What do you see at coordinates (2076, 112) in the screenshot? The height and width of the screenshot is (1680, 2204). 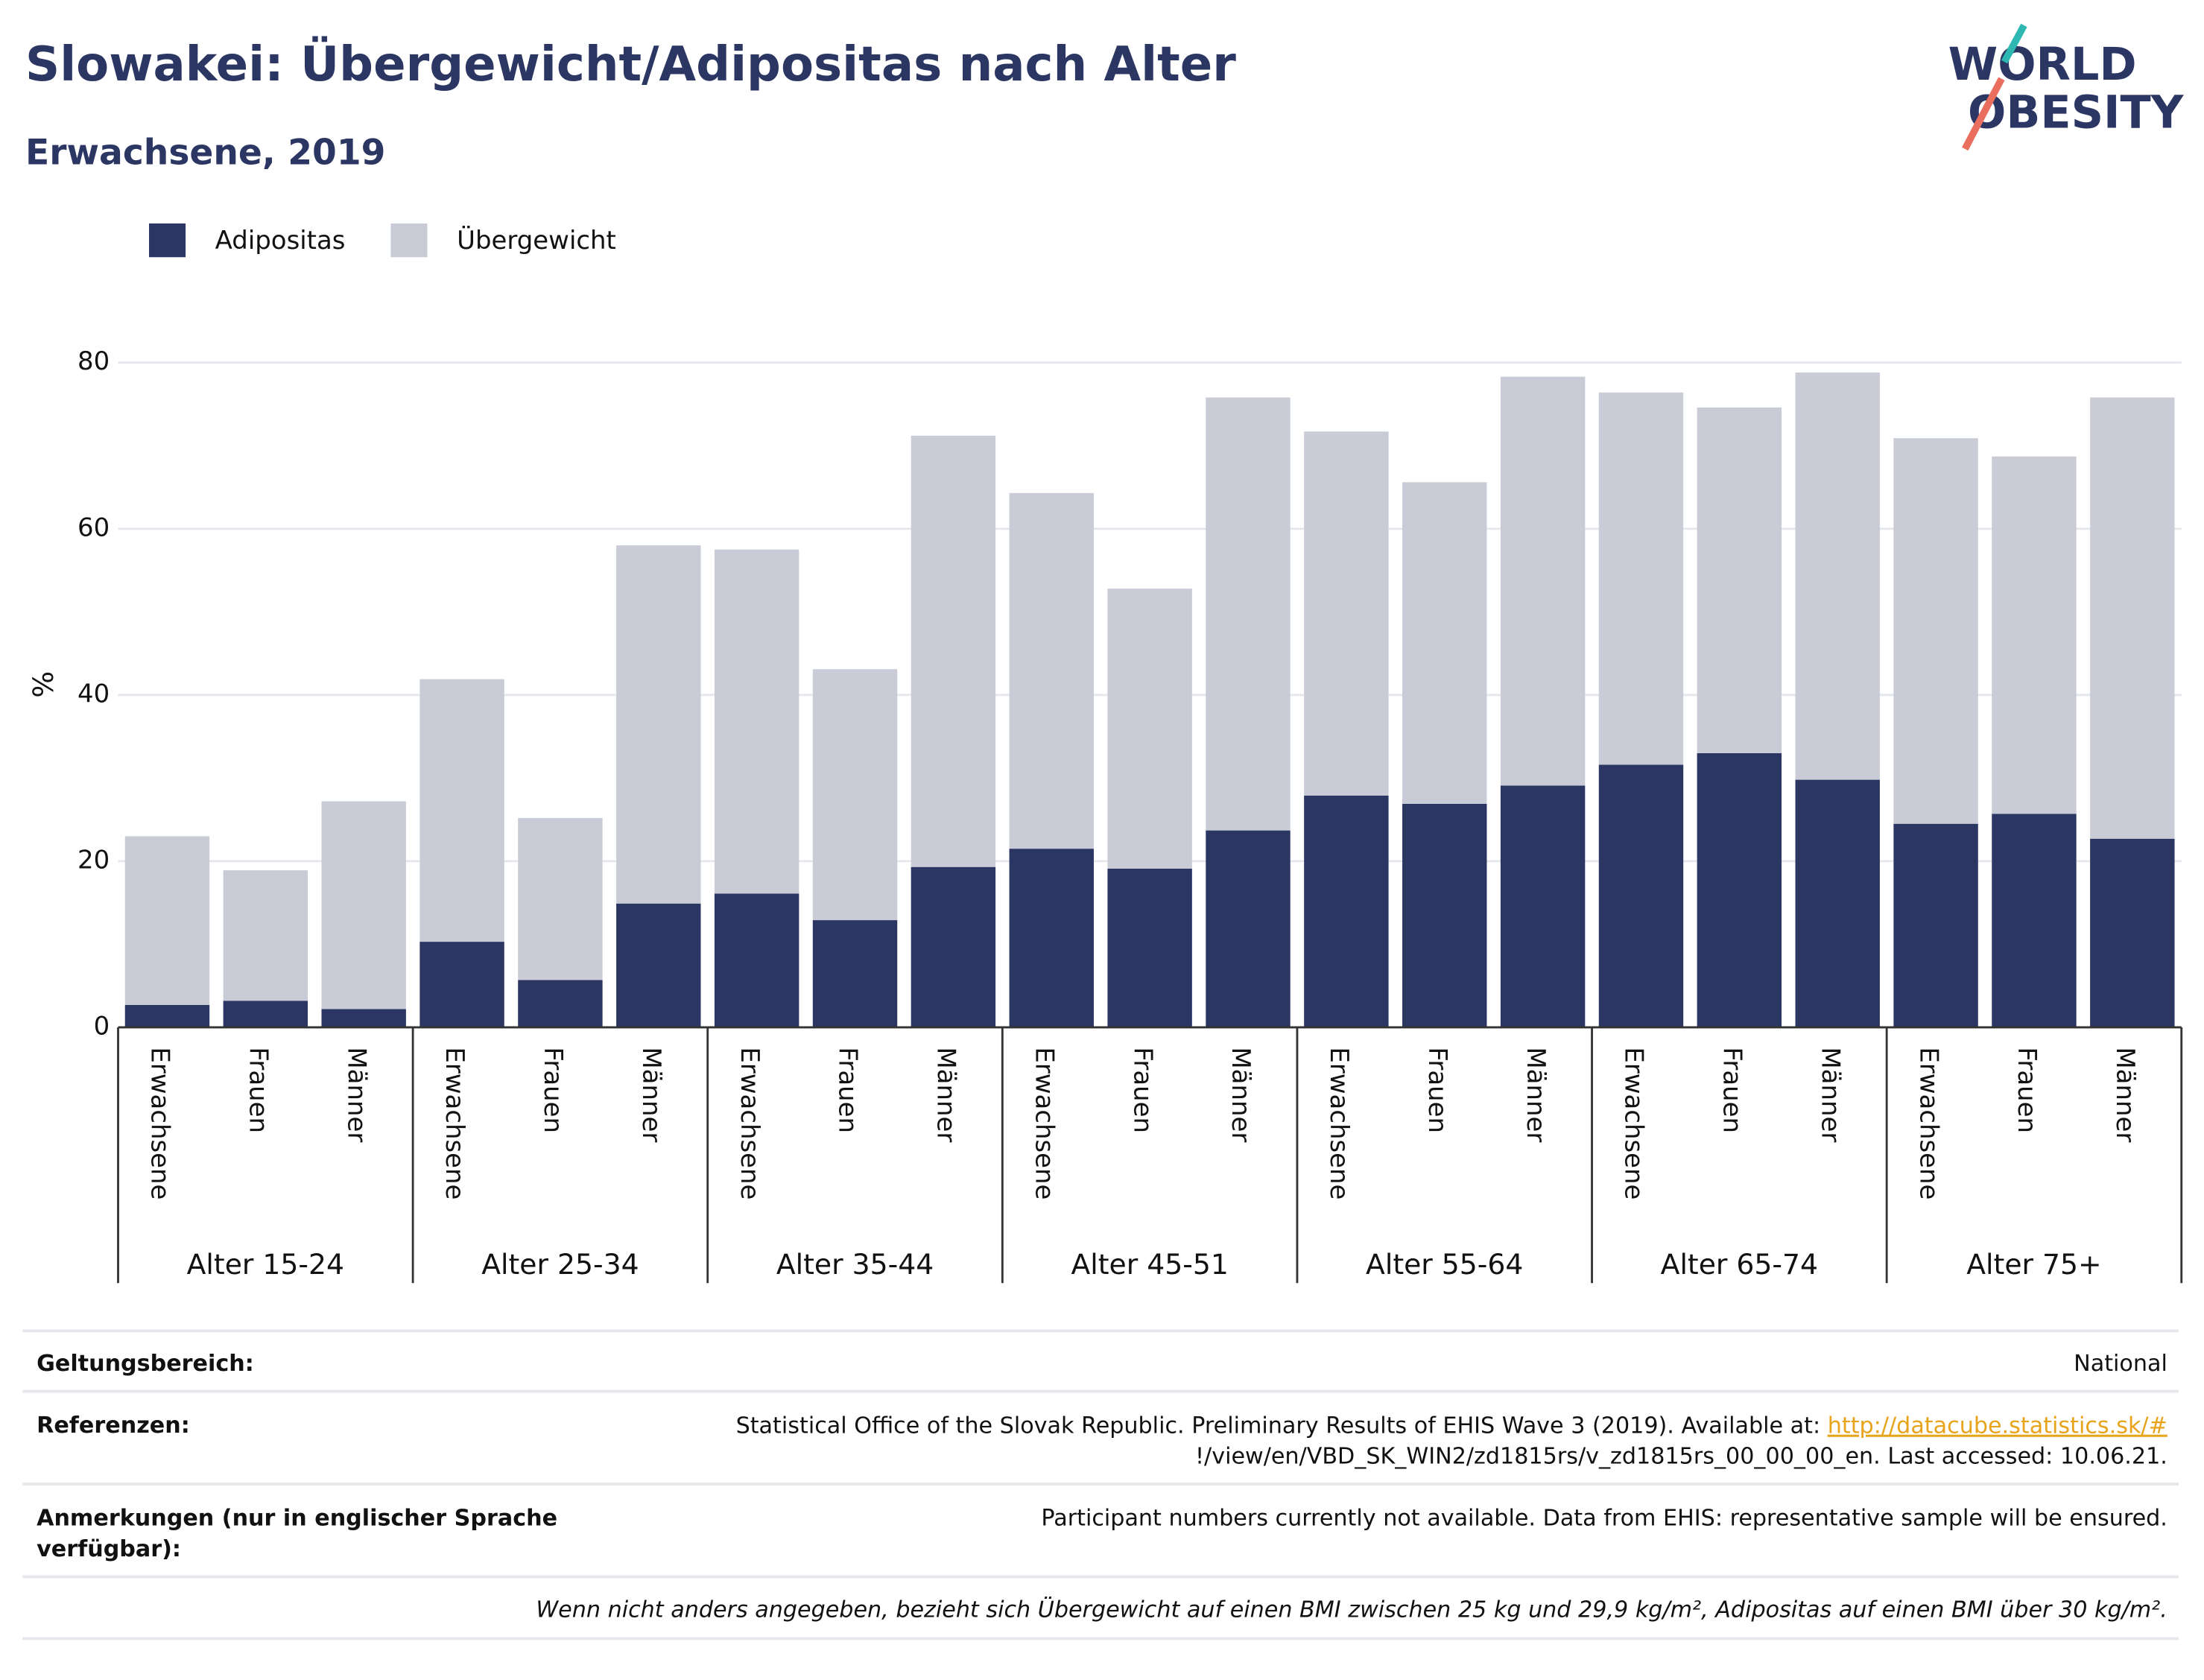 I see `logo-text: OBESITY` at bounding box center [2076, 112].